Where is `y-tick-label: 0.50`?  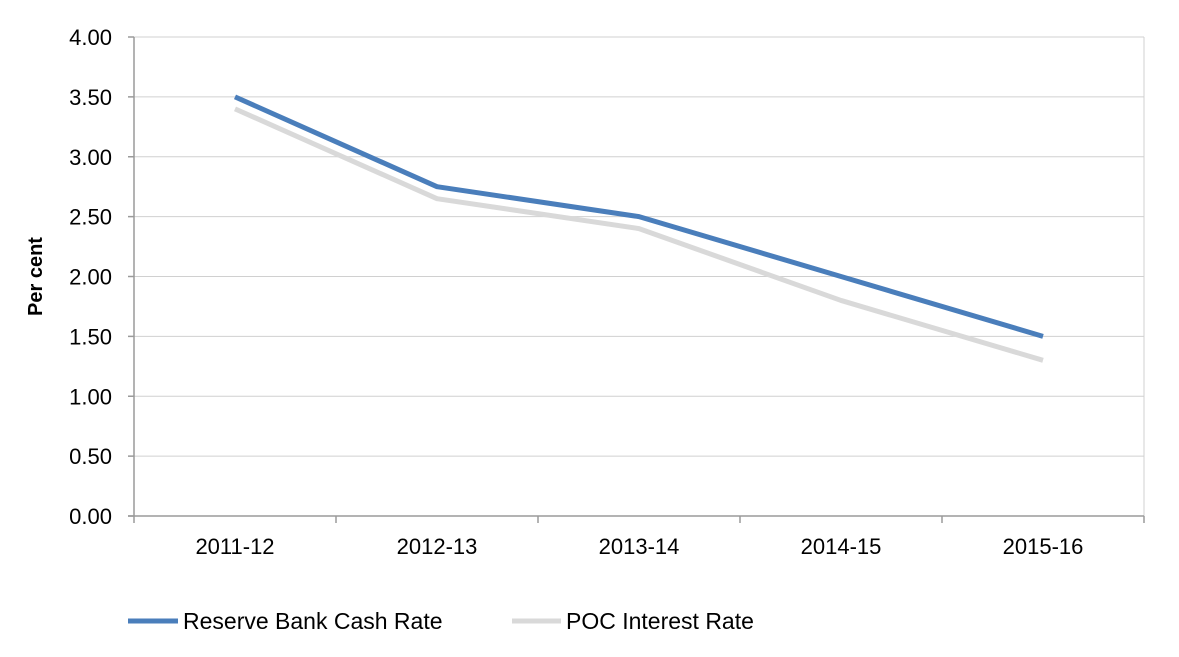
y-tick-label: 0.50 is located at coordinates (90, 456).